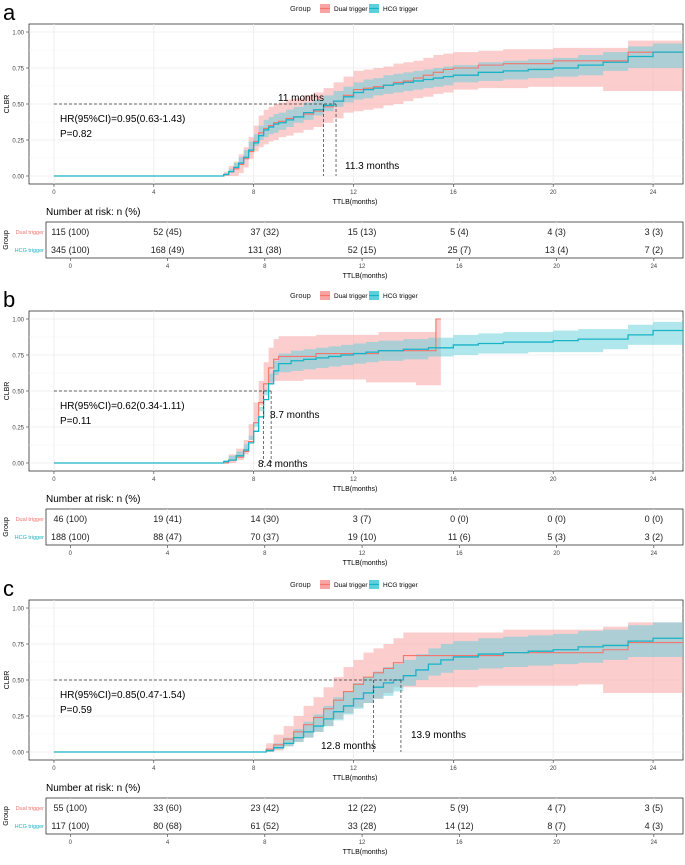 Image resolution: width=685 pixels, height=865 pixels. Describe the element at coordinates (557, 250) in the screenshot. I see `risk-cell: 13 (4)` at that location.